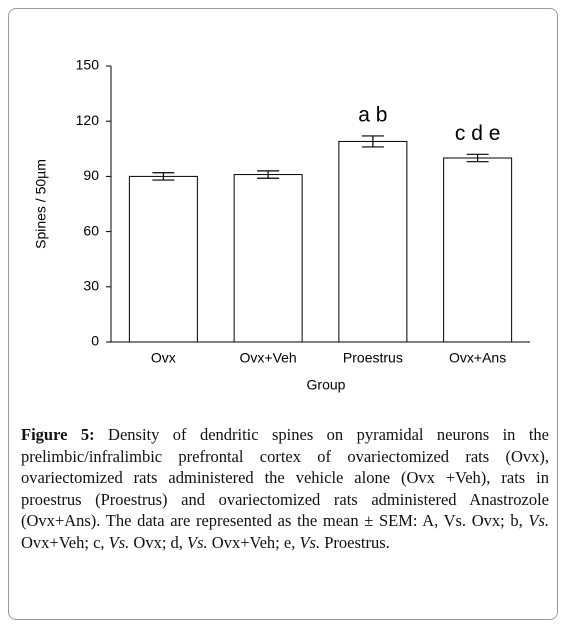 This screenshot has width=568, height=631. Describe the element at coordinates (91, 230) in the screenshot. I see `y-tick-label: 60` at that location.